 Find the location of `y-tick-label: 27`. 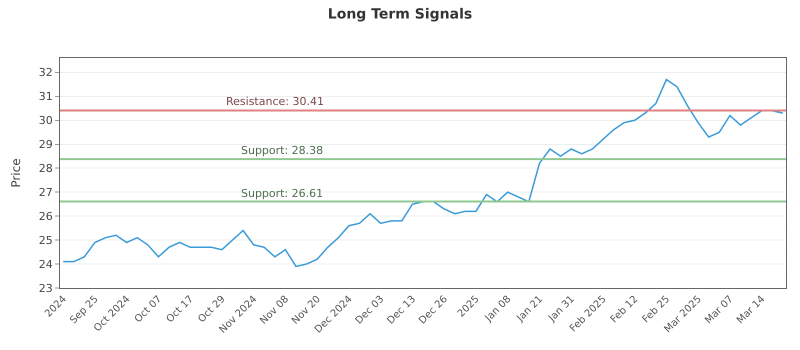

y-tick-label: 27 is located at coordinates (45, 193).